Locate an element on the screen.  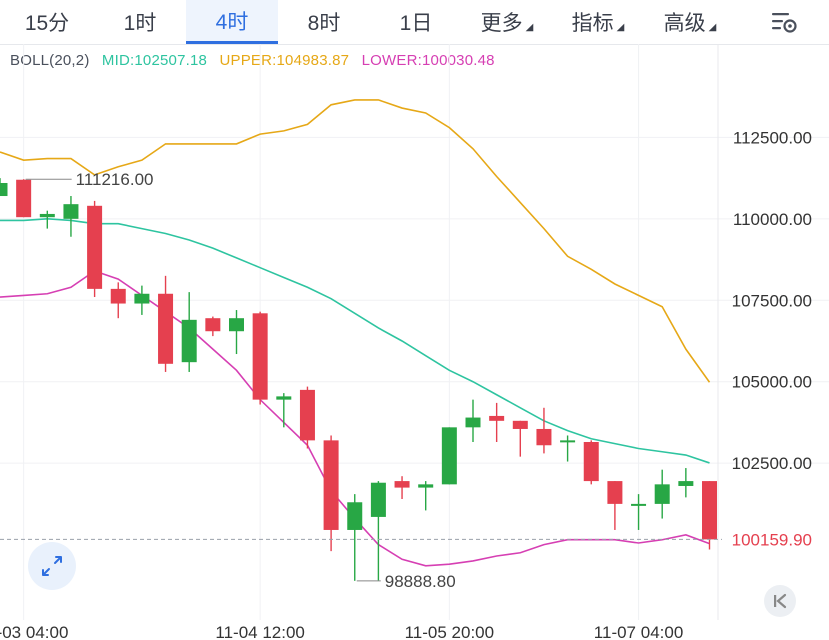
scroll-to-latest-button is located at coordinates (780, 601).